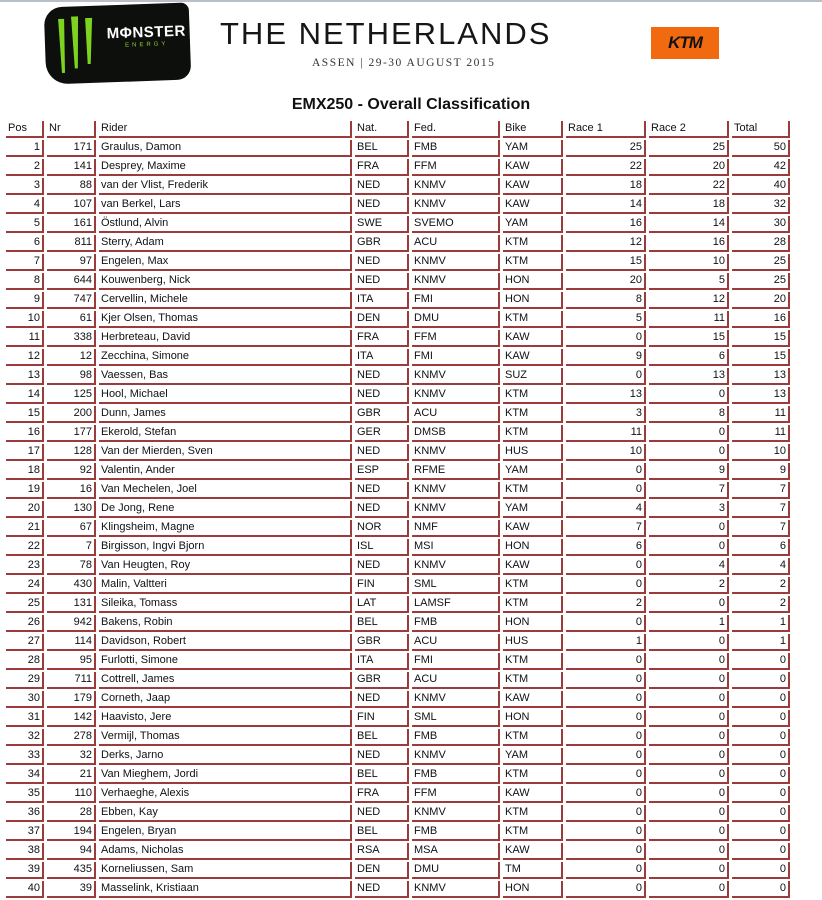 Image resolution: width=822 pixels, height=900 pixels. What do you see at coordinates (71, 129) in the screenshot?
I see `column-header-nr: Nr` at bounding box center [71, 129].